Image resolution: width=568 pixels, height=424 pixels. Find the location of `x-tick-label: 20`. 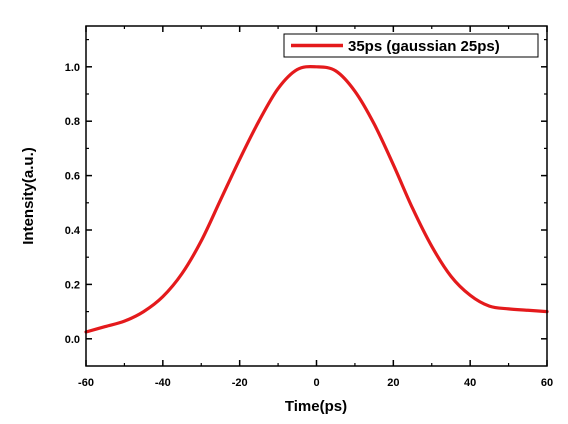

x-tick-label: 20 is located at coordinates (393, 383).